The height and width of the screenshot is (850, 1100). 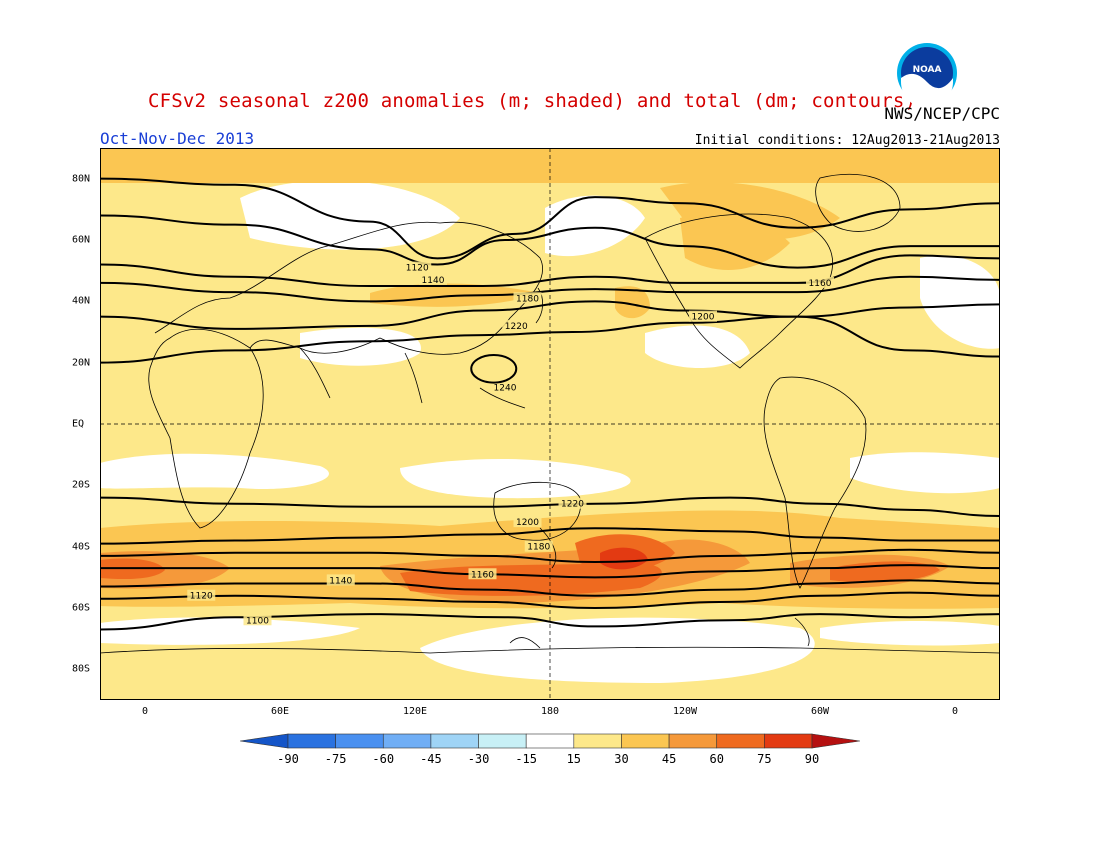 I want to click on initial-conditions-label: Initial conditions: 12Aug2013-21Aug2013, so click(x=847, y=140).